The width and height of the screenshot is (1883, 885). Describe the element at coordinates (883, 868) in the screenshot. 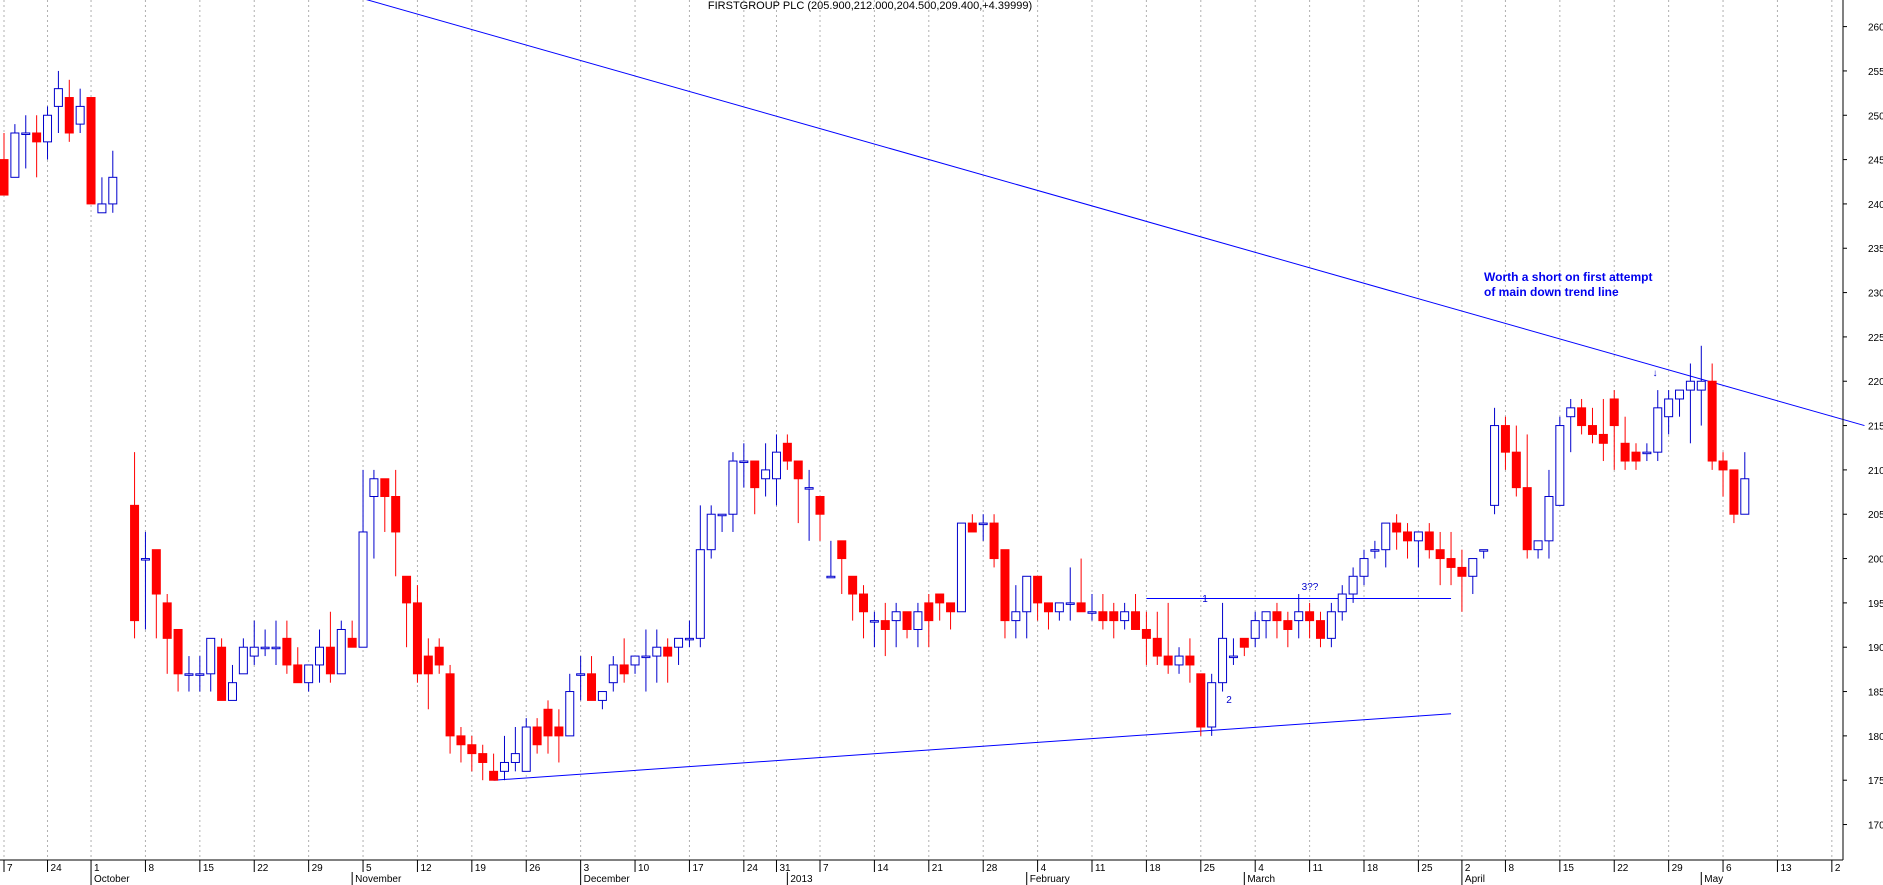

I see `x-tick-label: 14` at that location.